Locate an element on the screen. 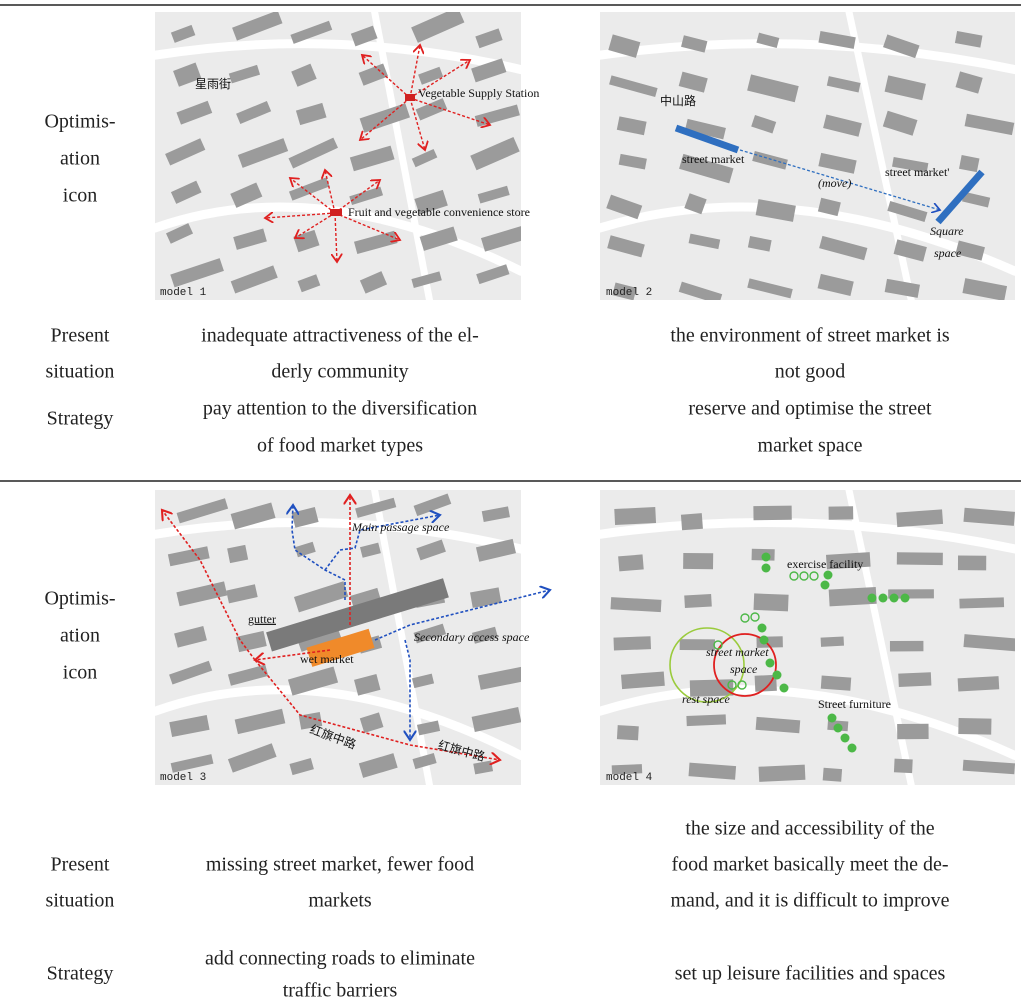  map-label: Main passage space is located at coordinates (400, 527).